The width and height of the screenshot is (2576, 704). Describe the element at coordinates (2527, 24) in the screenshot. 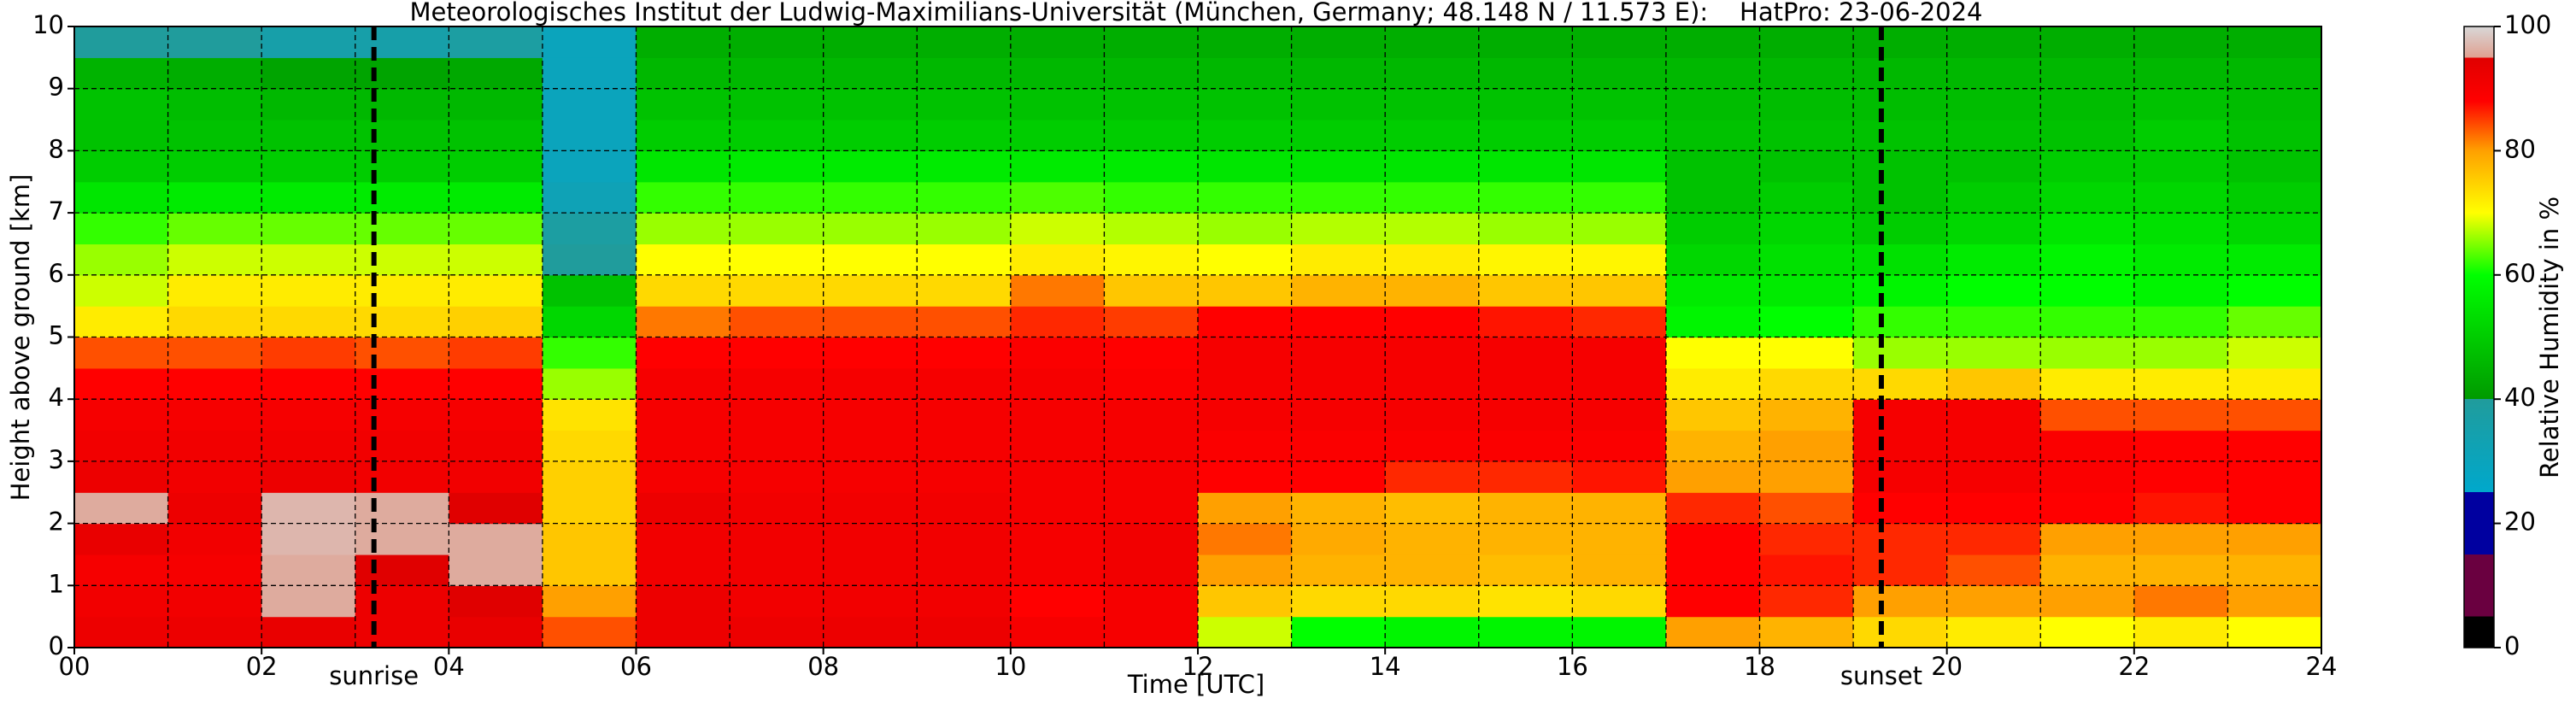

I see `colorbar-tick-label: 100` at that location.